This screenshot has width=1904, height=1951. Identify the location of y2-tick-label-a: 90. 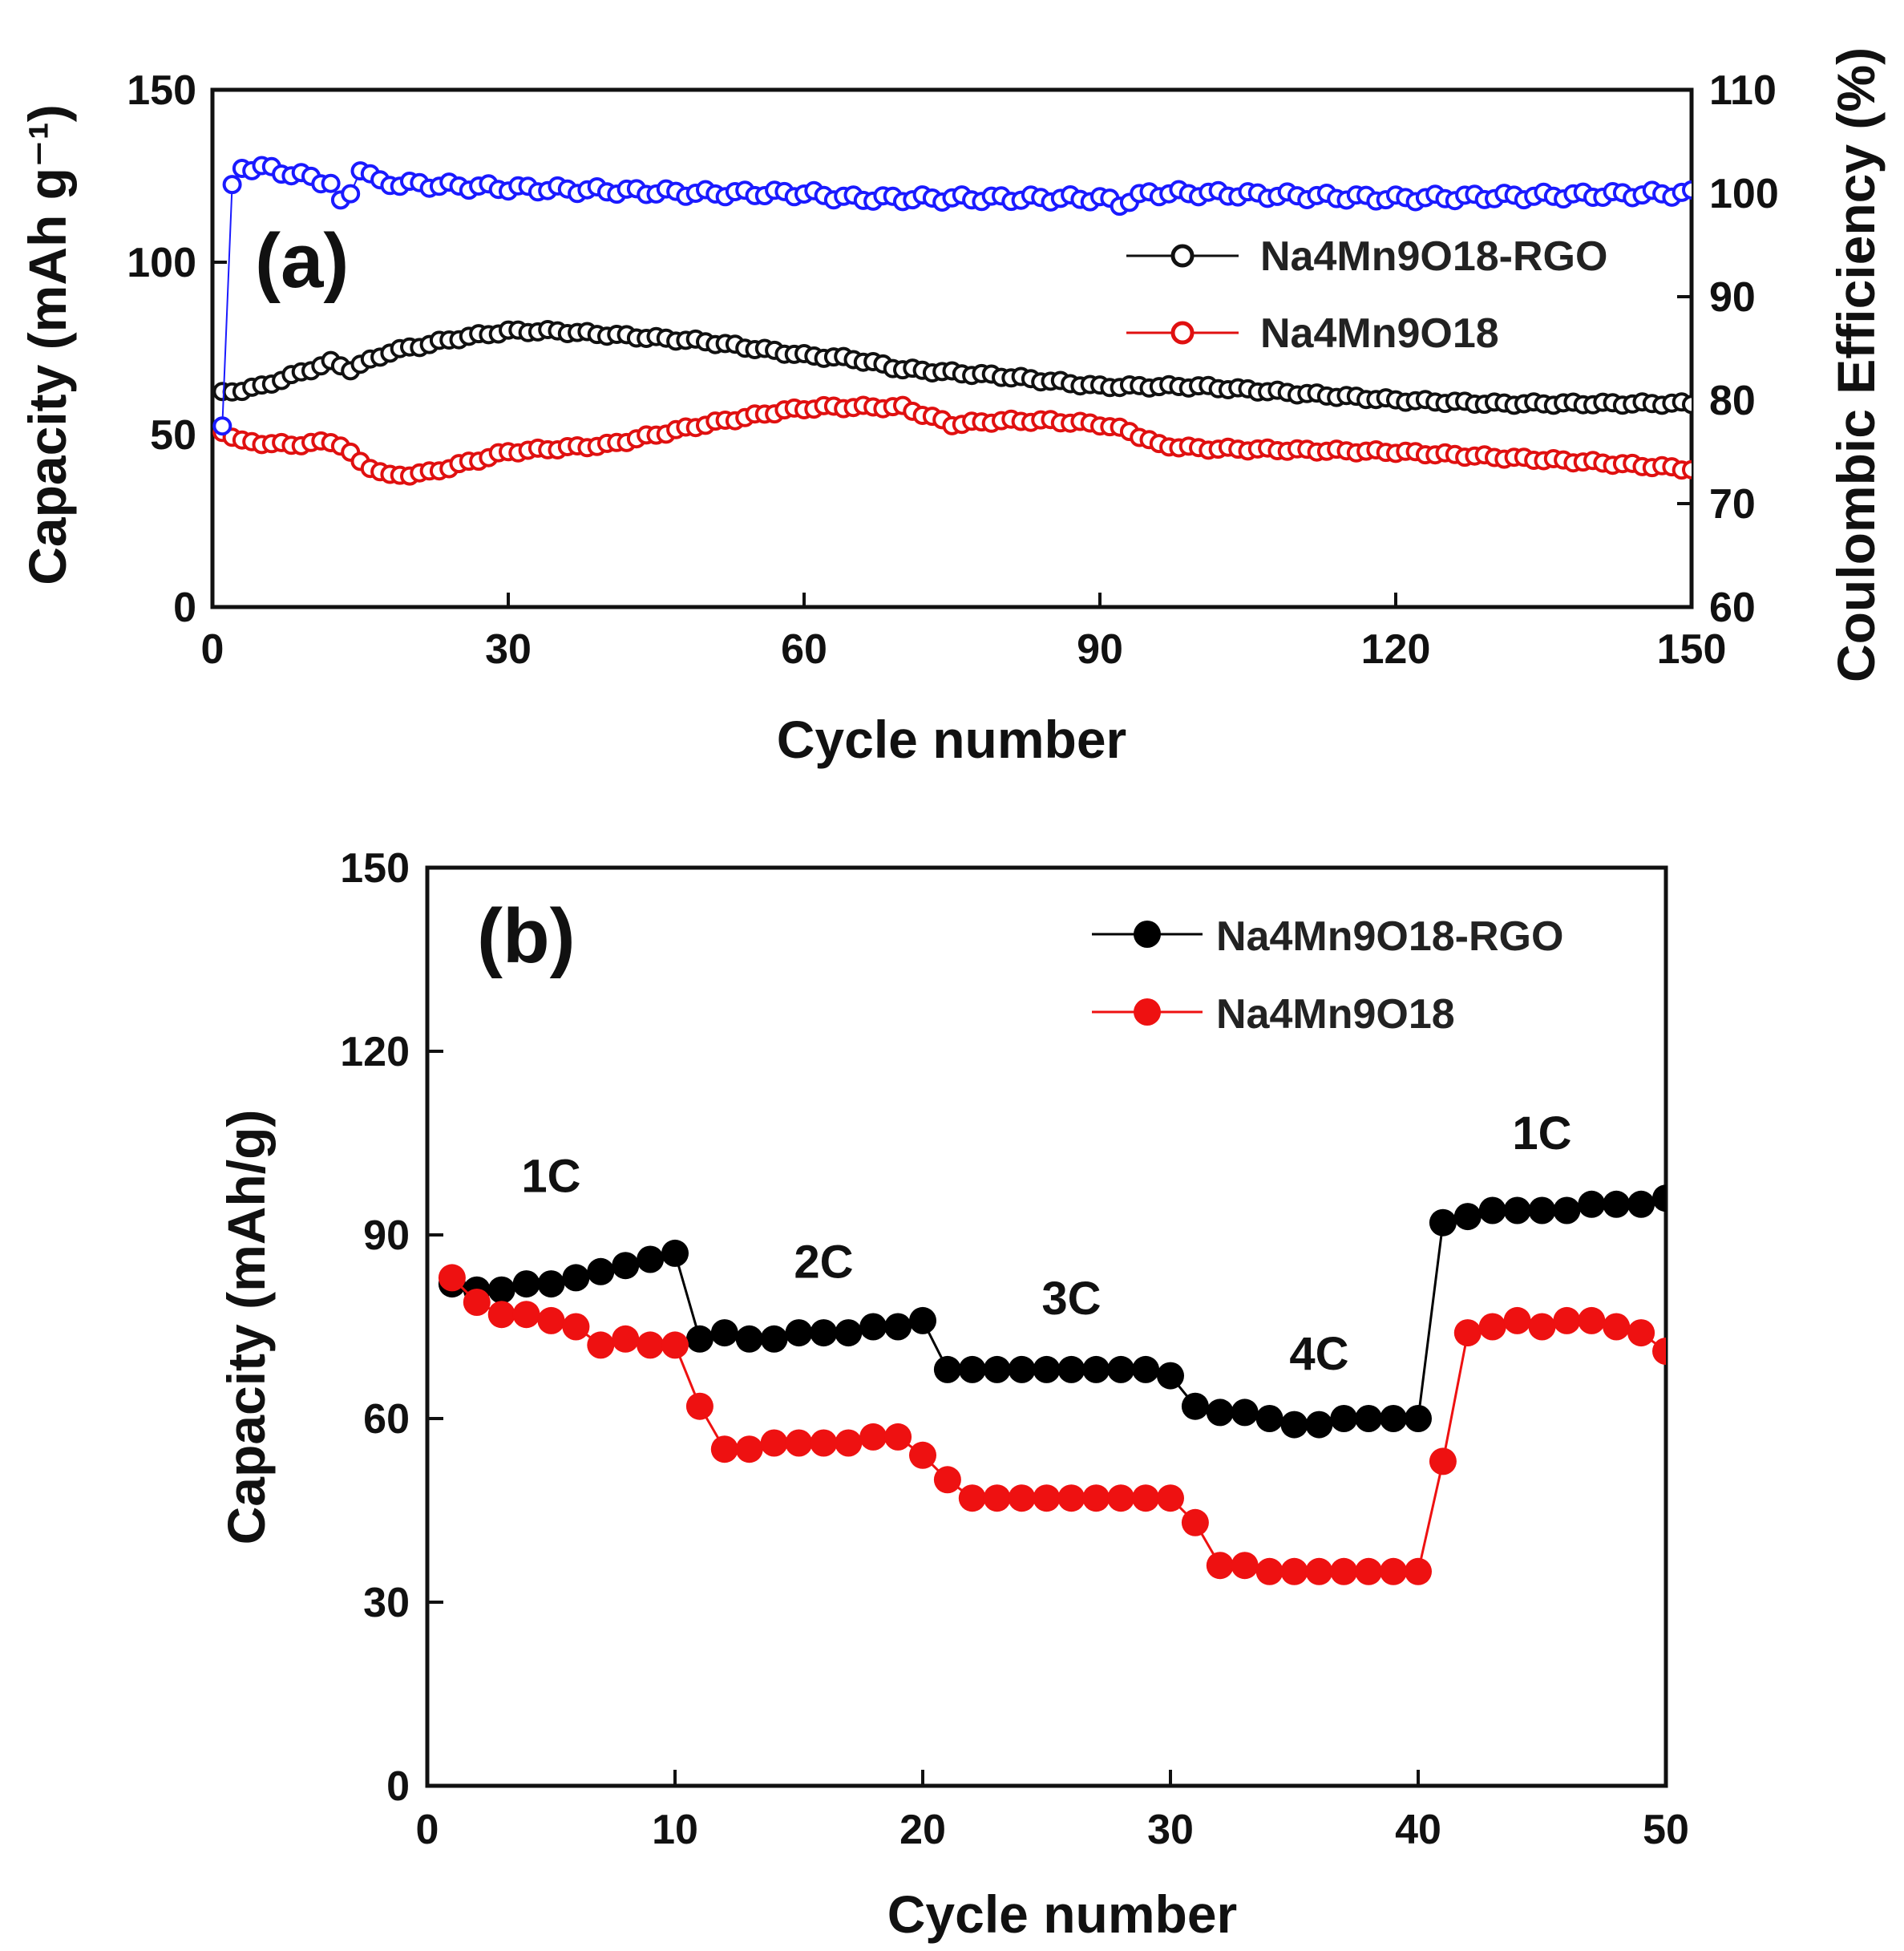
(1733, 297).